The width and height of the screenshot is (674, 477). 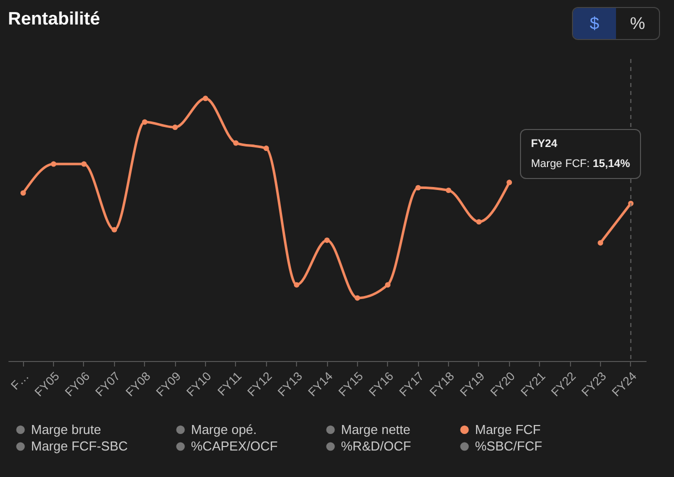 I want to click on legend-label: %SBC/FCF, so click(x=508, y=446).